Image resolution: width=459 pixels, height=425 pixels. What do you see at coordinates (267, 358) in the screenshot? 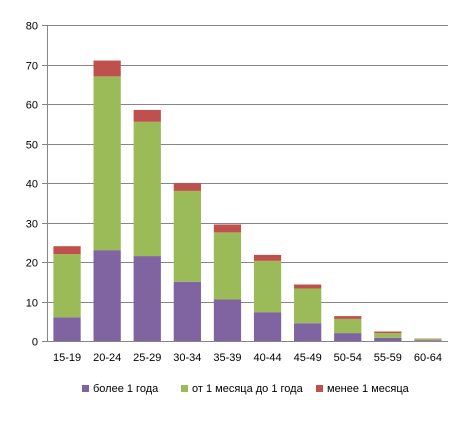
I see `x-tick-label: 40-44` at bounding box center [267, 358].